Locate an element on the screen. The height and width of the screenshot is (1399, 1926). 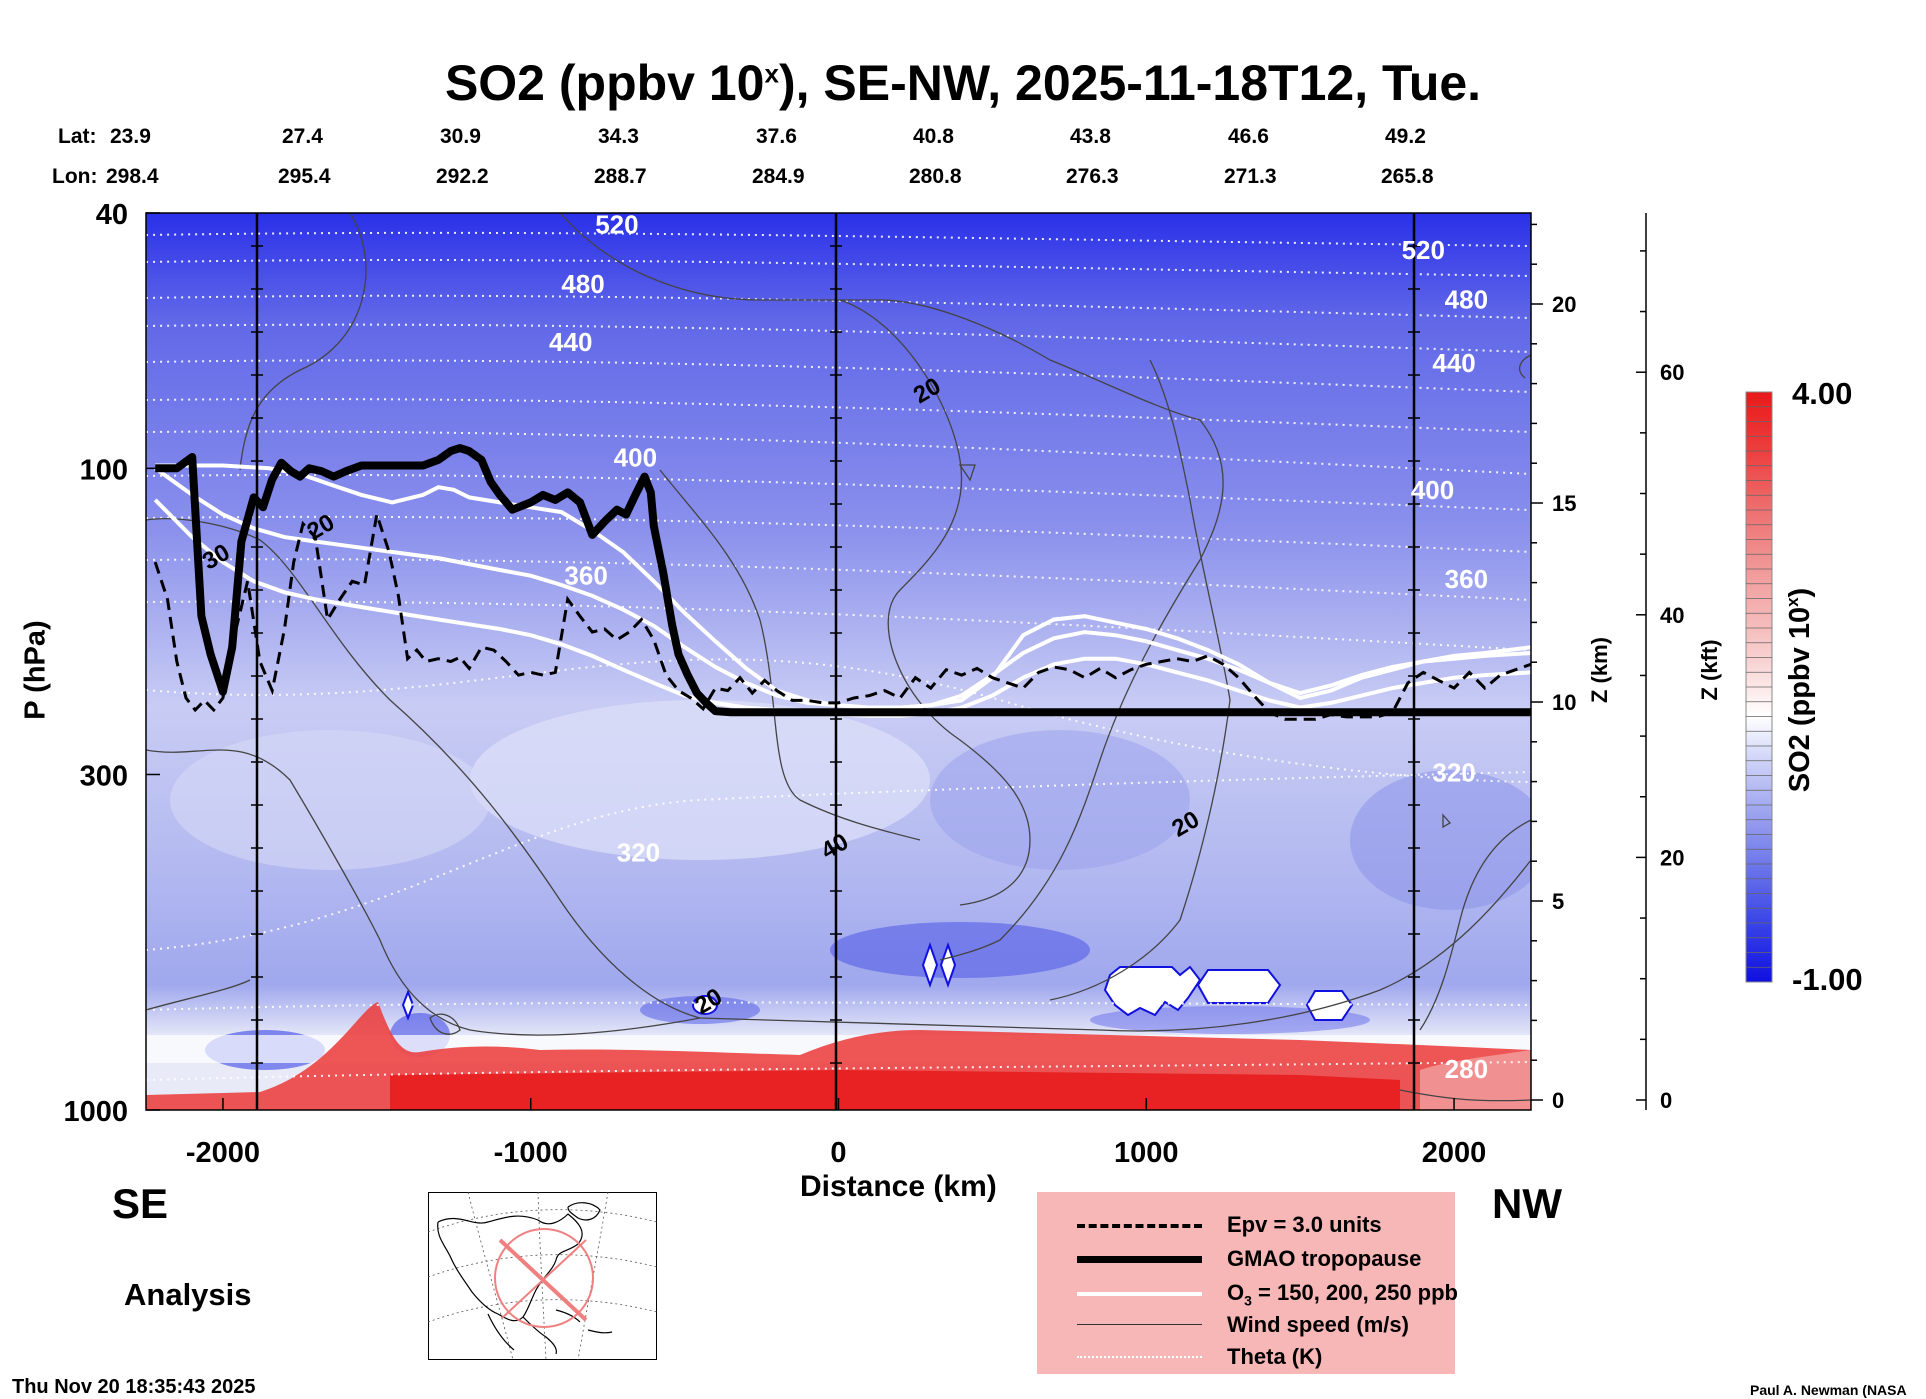
y-tick-label: 40 is located at coordinates (112, 215).